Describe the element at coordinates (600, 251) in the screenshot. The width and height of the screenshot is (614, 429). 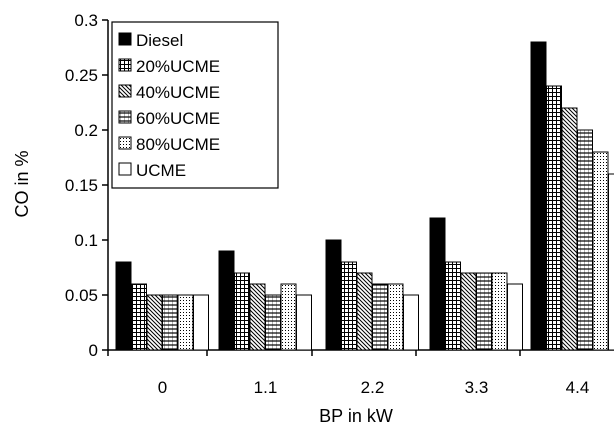
I see `bar-80pctucme-4.4` at that location.